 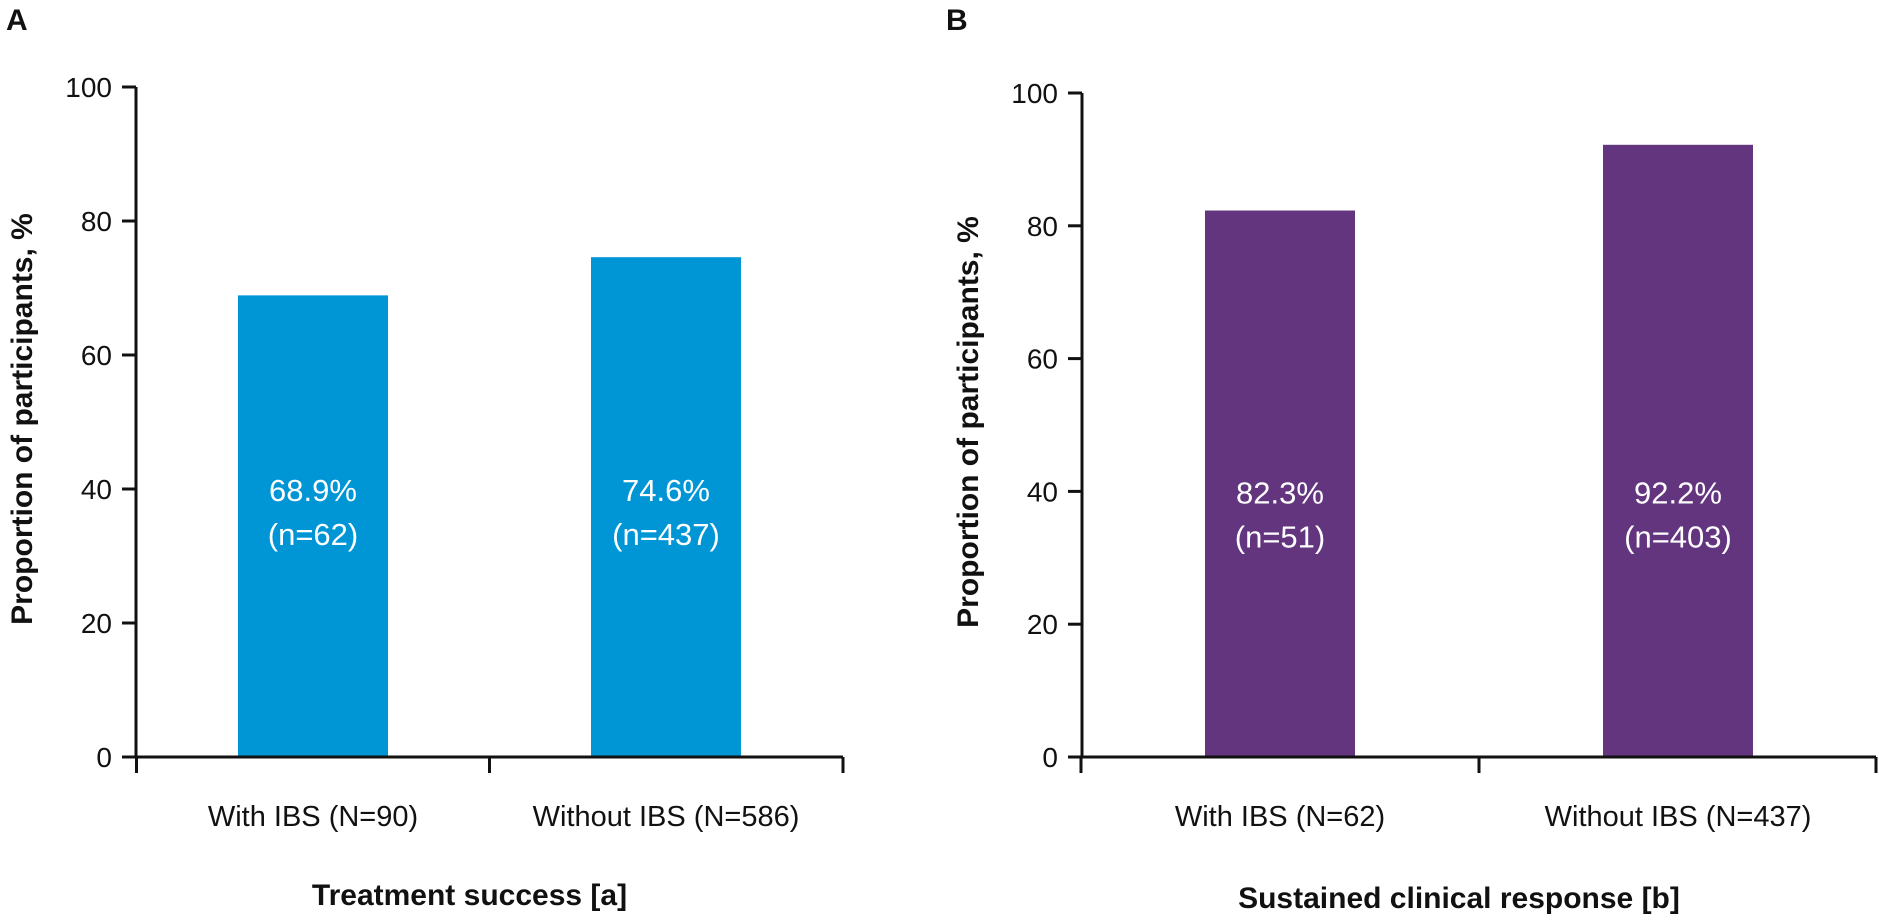 What do you see at coordinates (666, 490) in the screenshot?
I see `bar-data-label: 74.6%` at bounding box center [666, 490].